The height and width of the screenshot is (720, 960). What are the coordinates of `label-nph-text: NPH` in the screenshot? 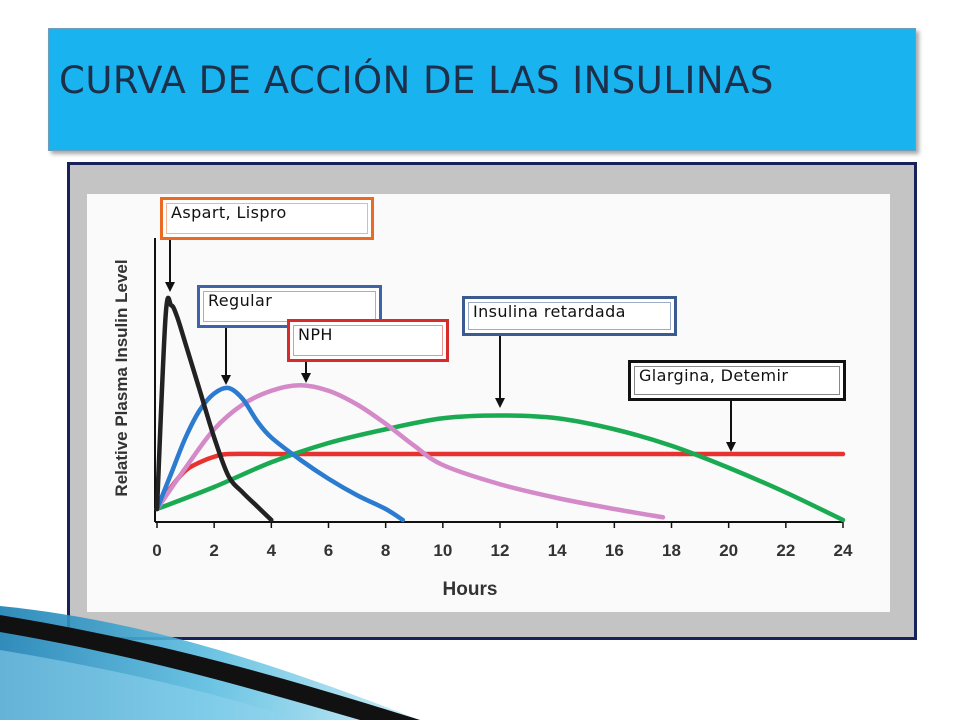 It's located at (315, 334).